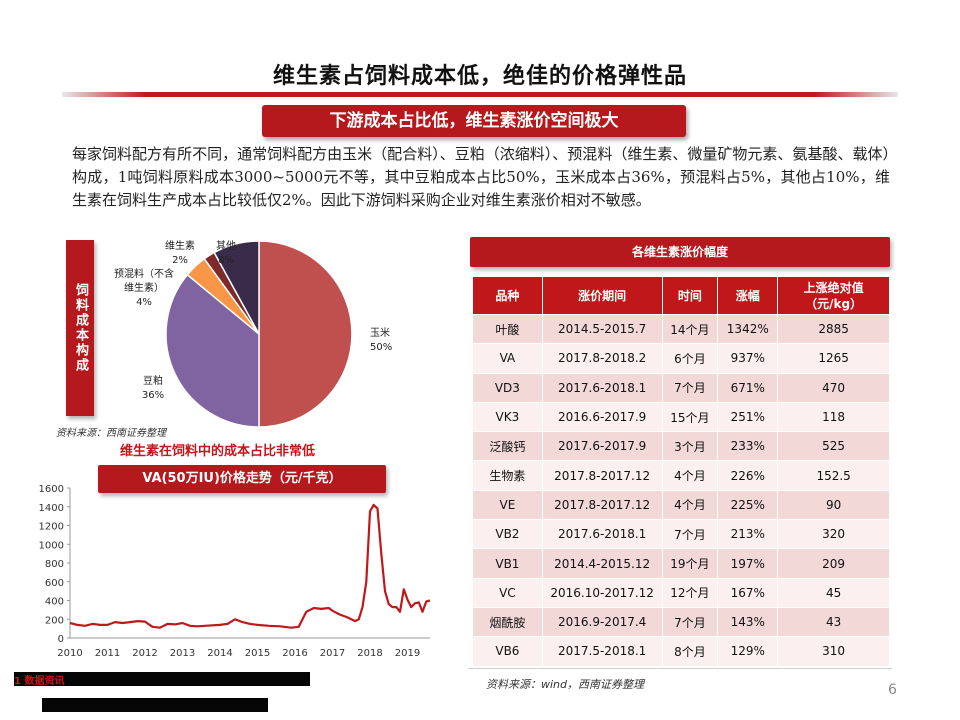 This screenshot has height=720, width=960. What do you see at coordinates (180, 260) in the screenshot?
I see `pie-slice-value: 2%` at bounding box center [180, 260].